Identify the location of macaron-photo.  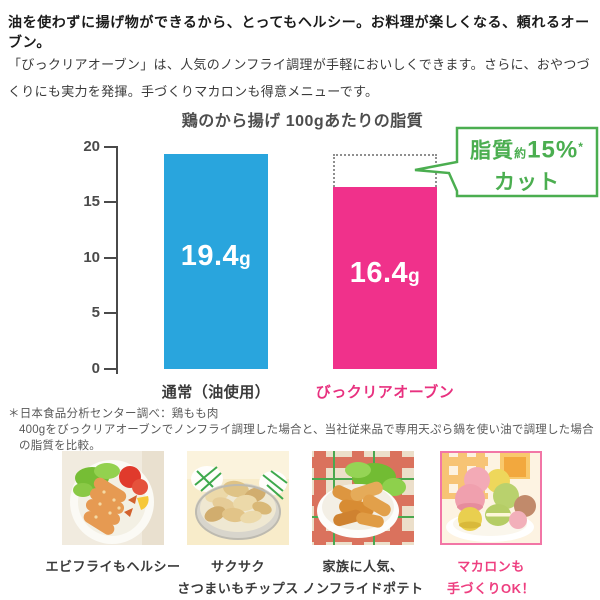
(491, 498).